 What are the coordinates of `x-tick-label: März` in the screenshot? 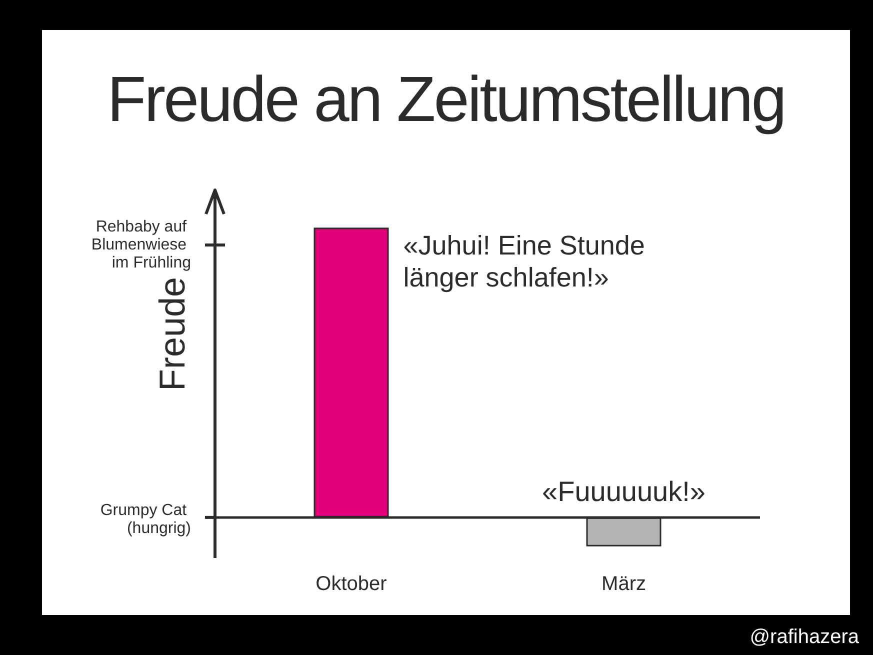 It's located at (624, 584).